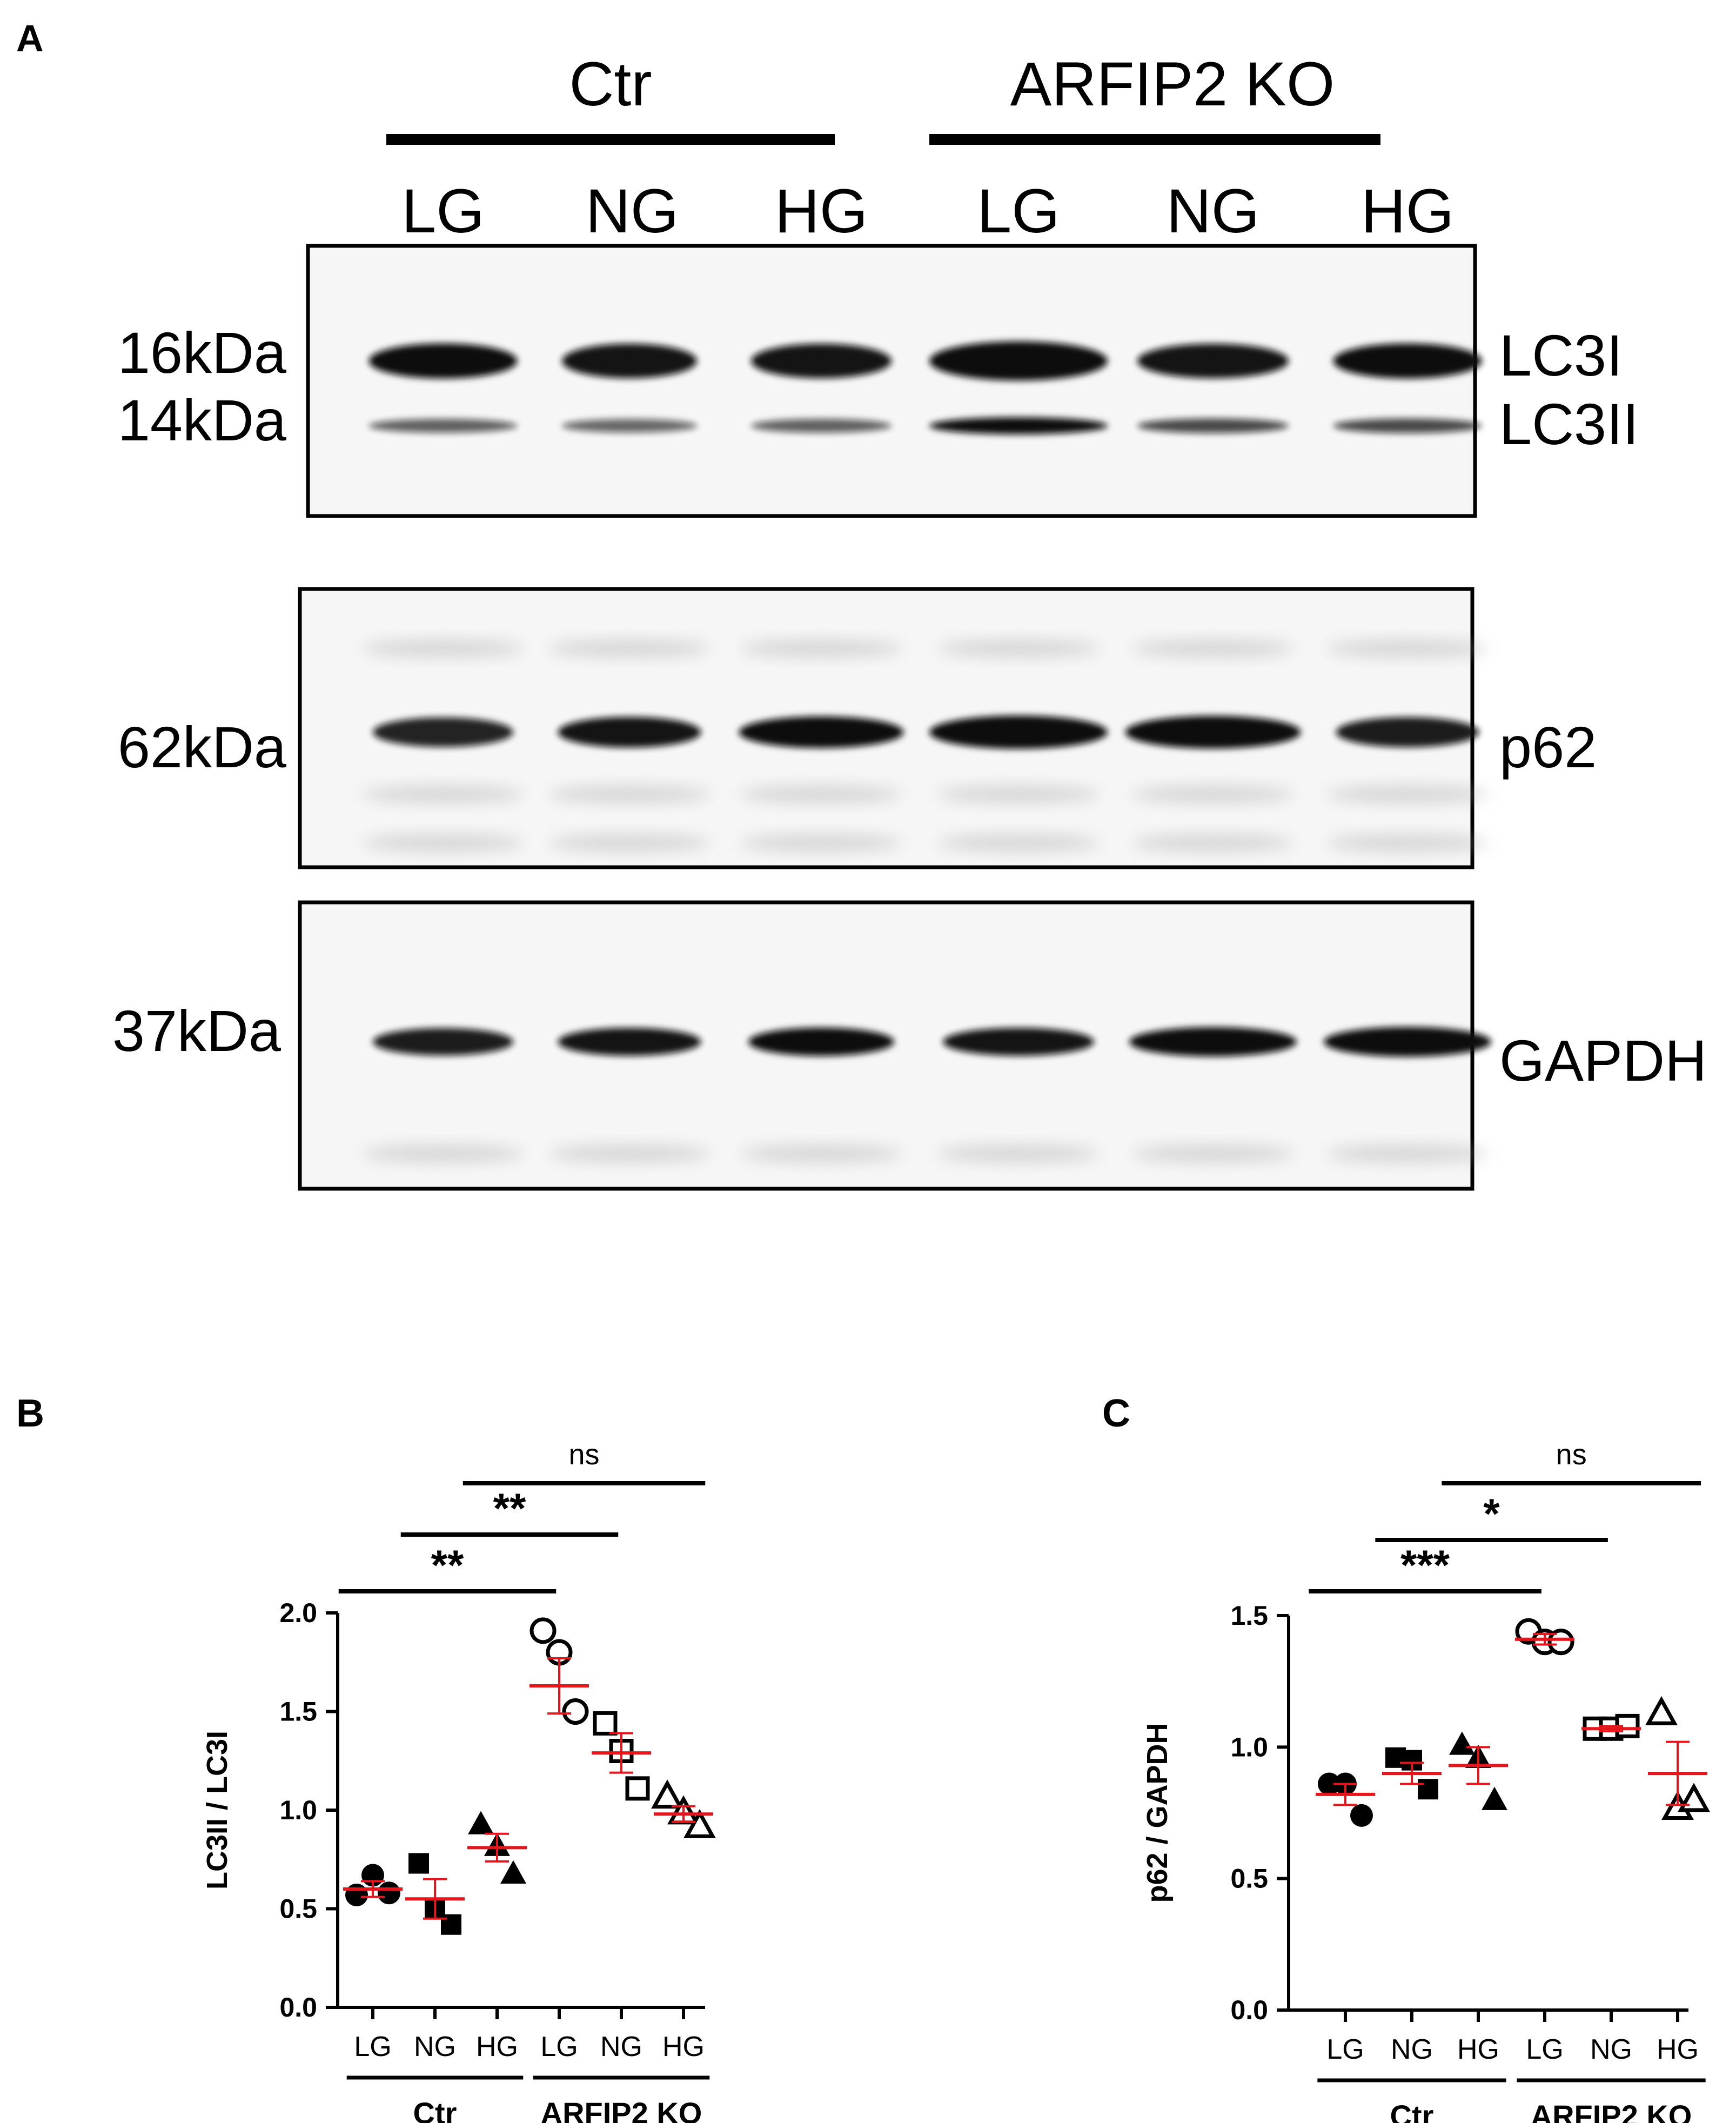 The image size is (1736, 2123). Describe the element at coordinates (197, 1030) in the screenshot. I see `marker-label: 37kDa` at that location.